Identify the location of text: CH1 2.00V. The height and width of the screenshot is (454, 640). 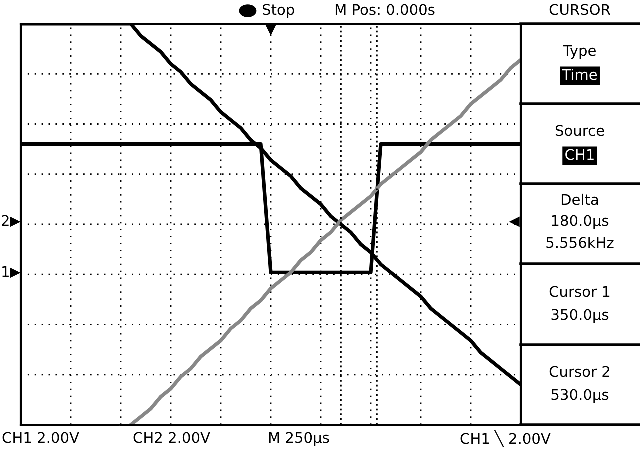
(41, 438).